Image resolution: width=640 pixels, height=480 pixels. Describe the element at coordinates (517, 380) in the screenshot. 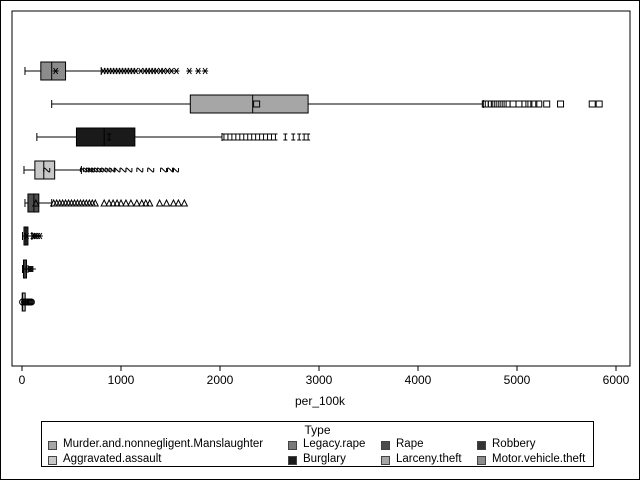

I see `x-tick-label: 5000` at that location.